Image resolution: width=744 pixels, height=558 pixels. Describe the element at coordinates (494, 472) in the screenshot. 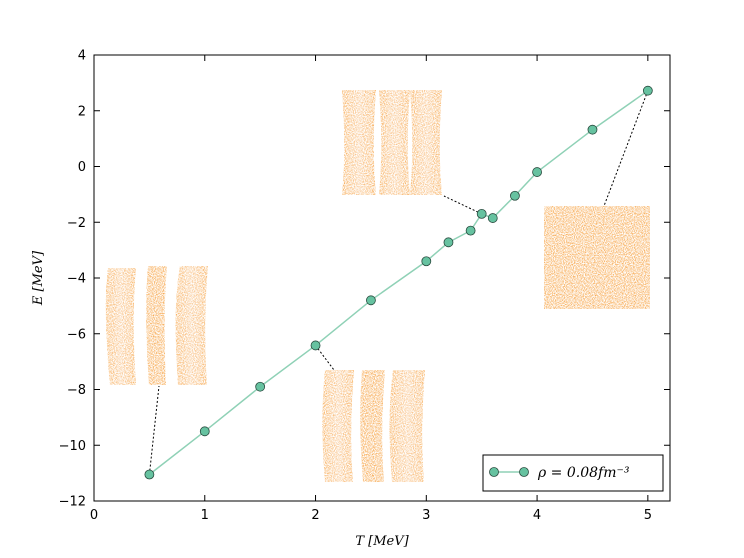

I see `legend-marker-left` at that location.